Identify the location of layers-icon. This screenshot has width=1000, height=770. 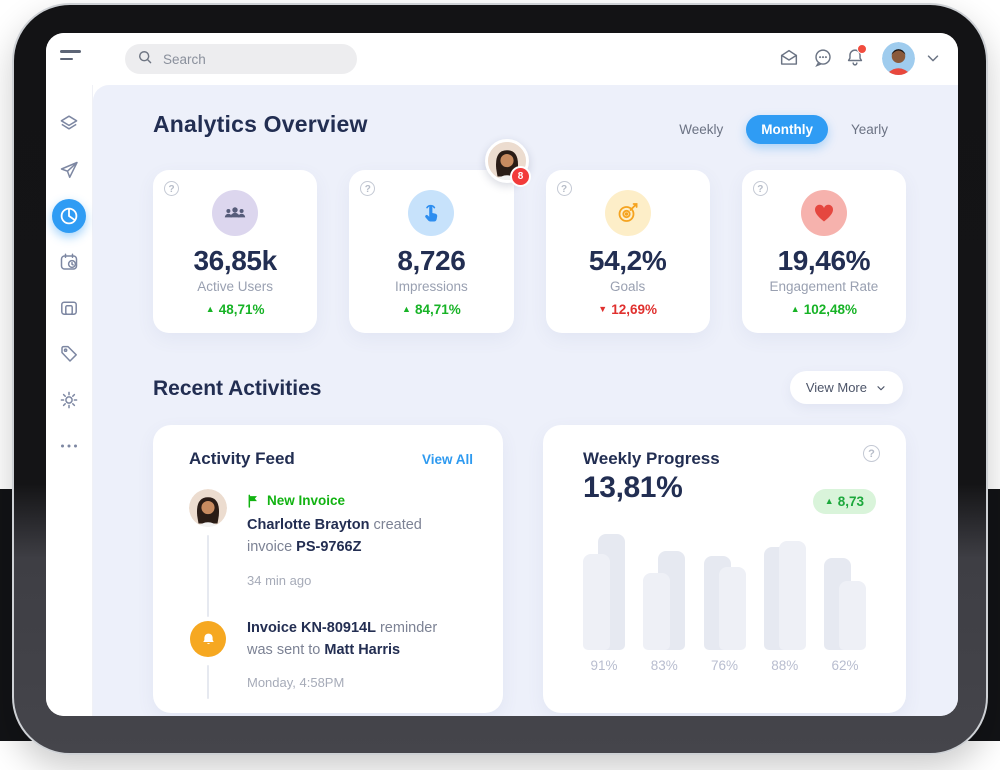
(69, 122).